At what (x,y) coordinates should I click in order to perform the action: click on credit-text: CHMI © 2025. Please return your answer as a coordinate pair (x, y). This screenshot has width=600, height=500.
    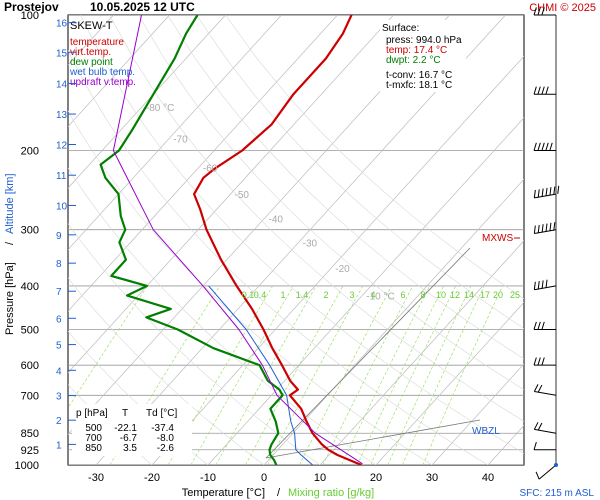
    Looking at the image, I should click on (562, 8).